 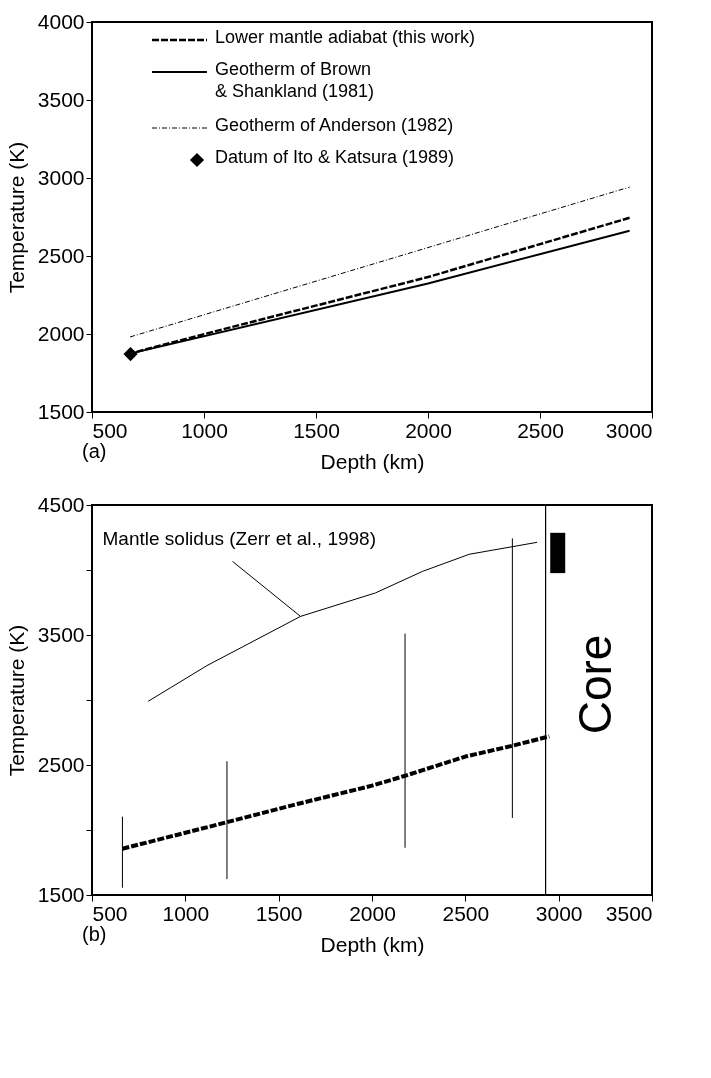 What do you see at coordinates (629, 913) in the screenshot?
I see `x-tick-label: 3500` at bounding box center [629, 913].